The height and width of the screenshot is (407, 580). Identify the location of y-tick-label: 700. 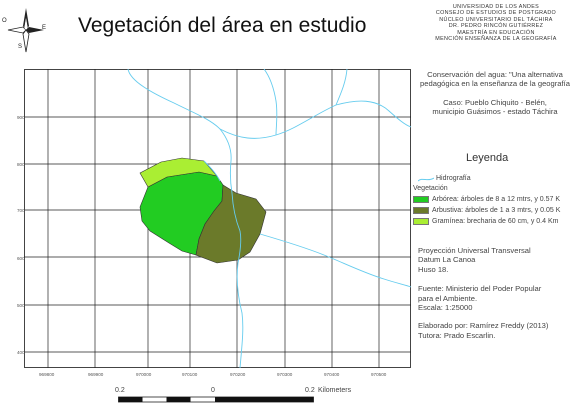
(21, 210).